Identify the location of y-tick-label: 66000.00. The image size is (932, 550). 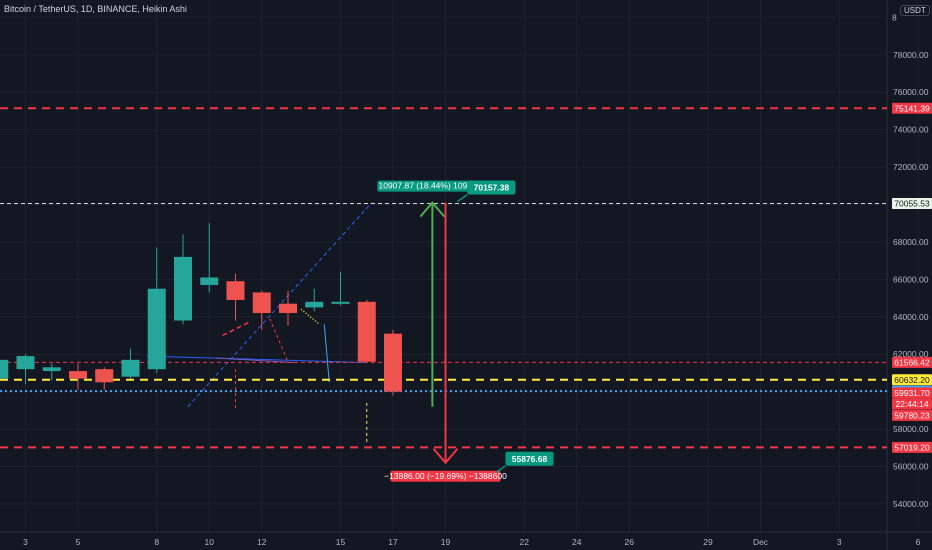
(911, 279).